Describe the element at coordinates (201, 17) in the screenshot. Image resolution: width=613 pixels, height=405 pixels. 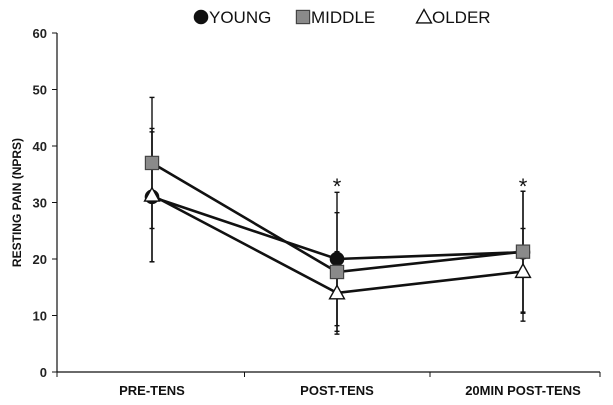
I see `legend-marker-young` at that location.